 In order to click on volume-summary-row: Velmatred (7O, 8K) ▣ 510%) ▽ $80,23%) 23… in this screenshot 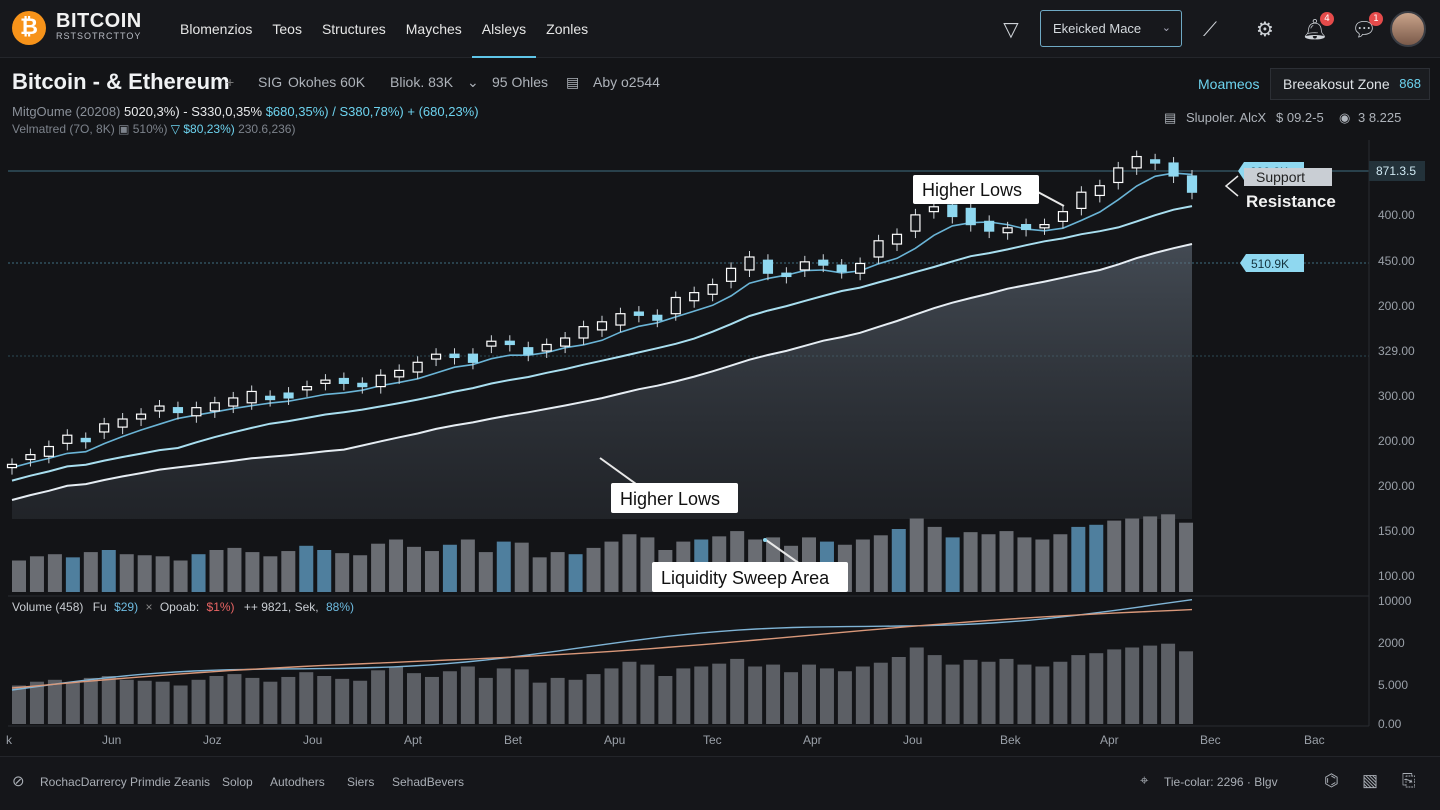, I will do `click(153, 129)`.